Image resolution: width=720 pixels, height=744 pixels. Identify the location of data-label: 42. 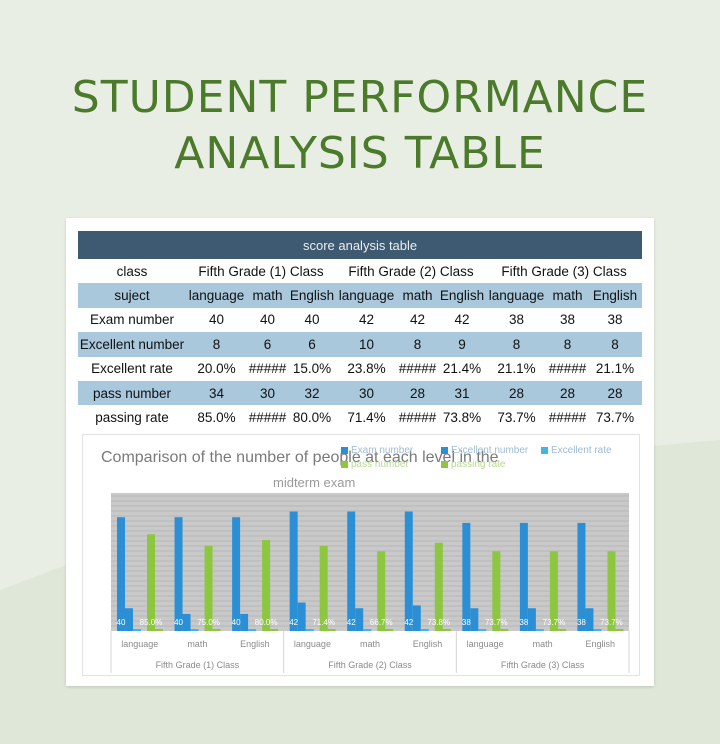
(293, 622).